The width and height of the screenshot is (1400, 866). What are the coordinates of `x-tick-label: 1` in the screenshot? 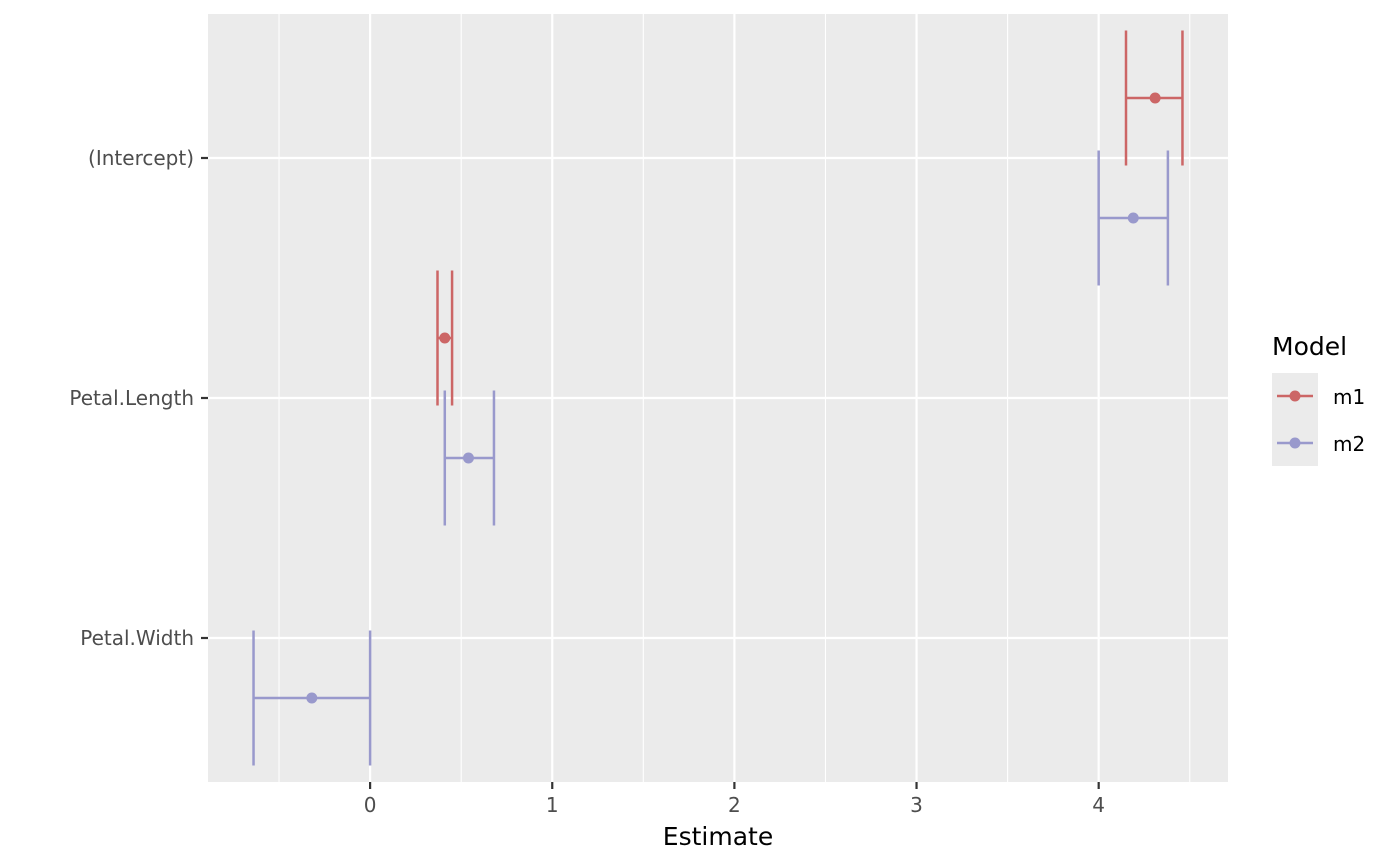 It's located at (552, 805).